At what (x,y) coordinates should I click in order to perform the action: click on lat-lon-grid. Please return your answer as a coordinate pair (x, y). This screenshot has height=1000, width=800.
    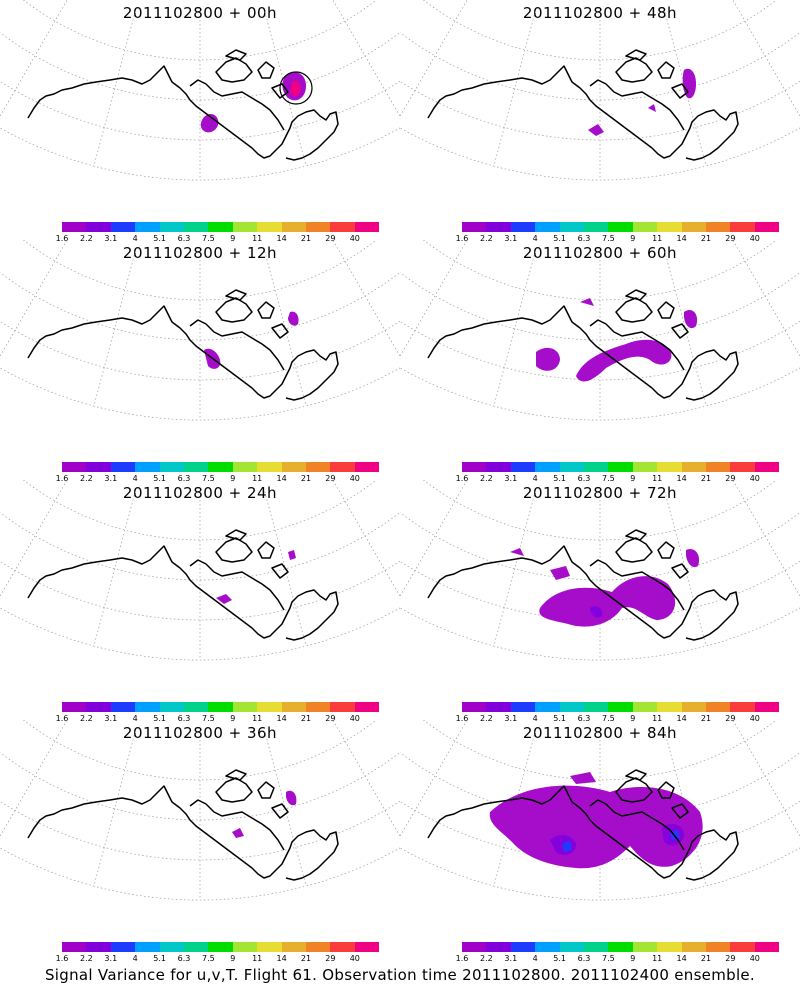
    Looking at the image, I should click on (600, 90).